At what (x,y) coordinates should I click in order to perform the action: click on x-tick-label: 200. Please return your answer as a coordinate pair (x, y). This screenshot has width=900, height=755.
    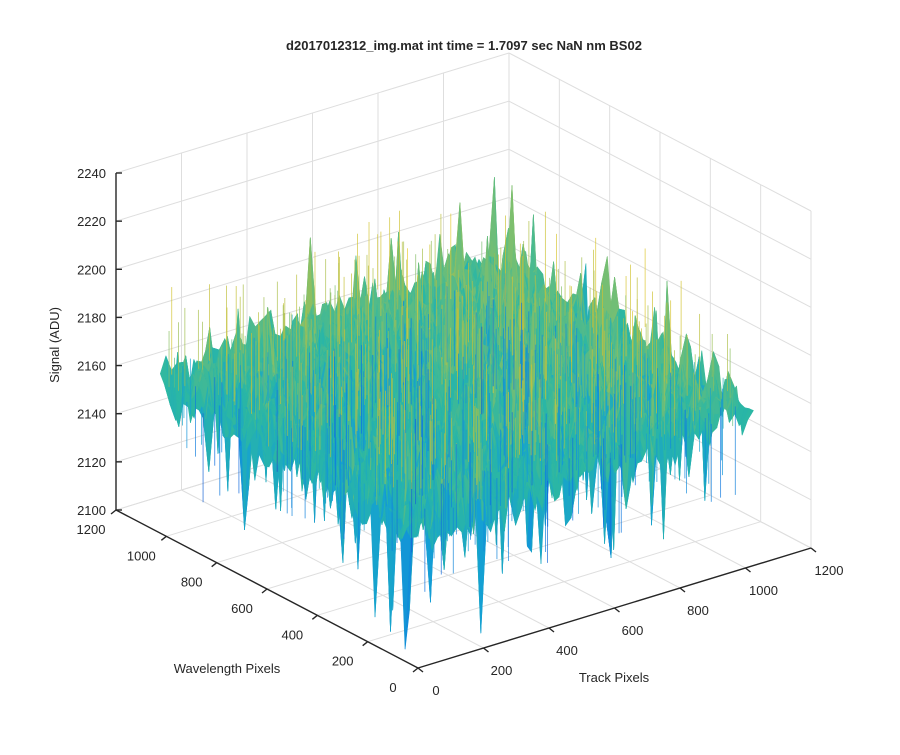
    Looking at the image, I should click on (502, 670).